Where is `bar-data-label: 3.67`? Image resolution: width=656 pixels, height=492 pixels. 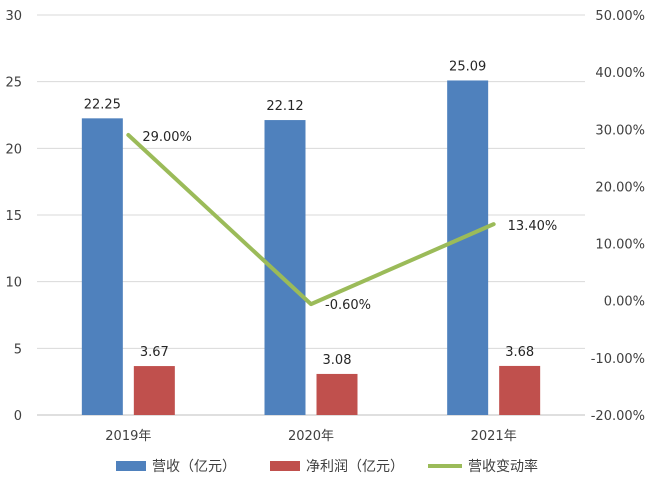 bar-data-label: 3.67 is located at coordinates (154, 352).